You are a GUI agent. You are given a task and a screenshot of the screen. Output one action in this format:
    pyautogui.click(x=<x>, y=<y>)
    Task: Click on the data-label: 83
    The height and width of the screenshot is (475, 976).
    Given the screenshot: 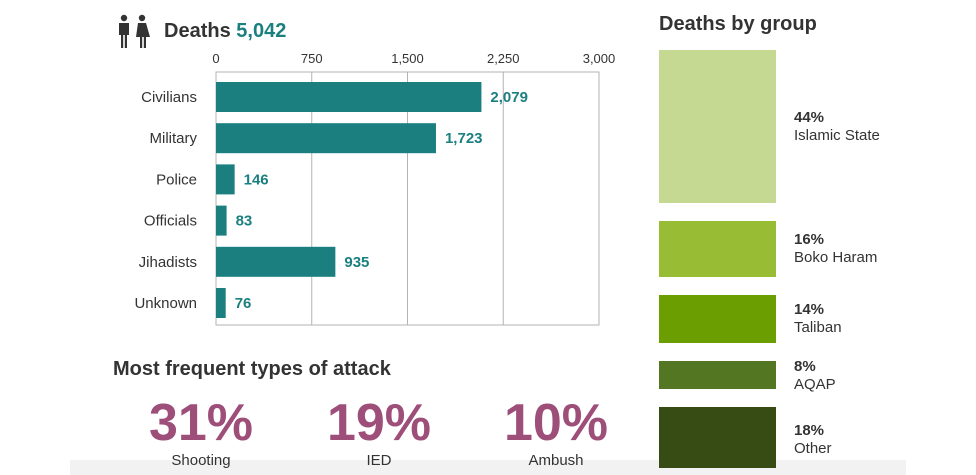 What is the action you would take?
    pyautogui.click(x=244, y=221)
    